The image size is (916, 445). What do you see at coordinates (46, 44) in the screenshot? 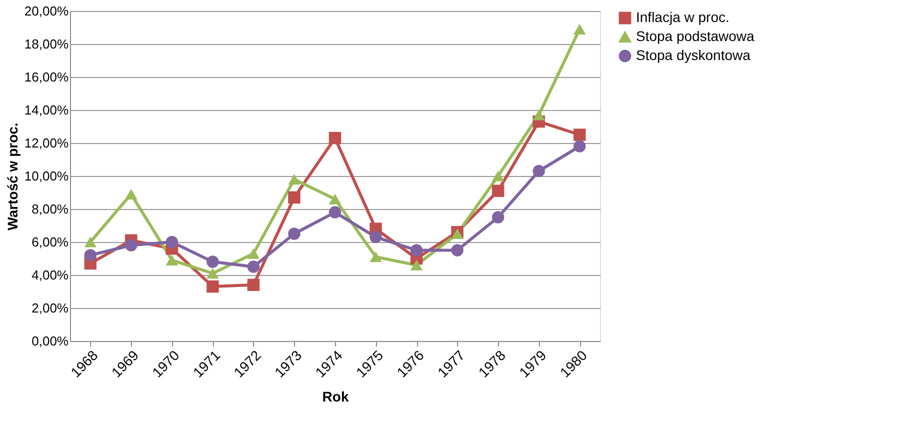
I see `y-tick-label: 18,00%` at bounding box center [46, 44].